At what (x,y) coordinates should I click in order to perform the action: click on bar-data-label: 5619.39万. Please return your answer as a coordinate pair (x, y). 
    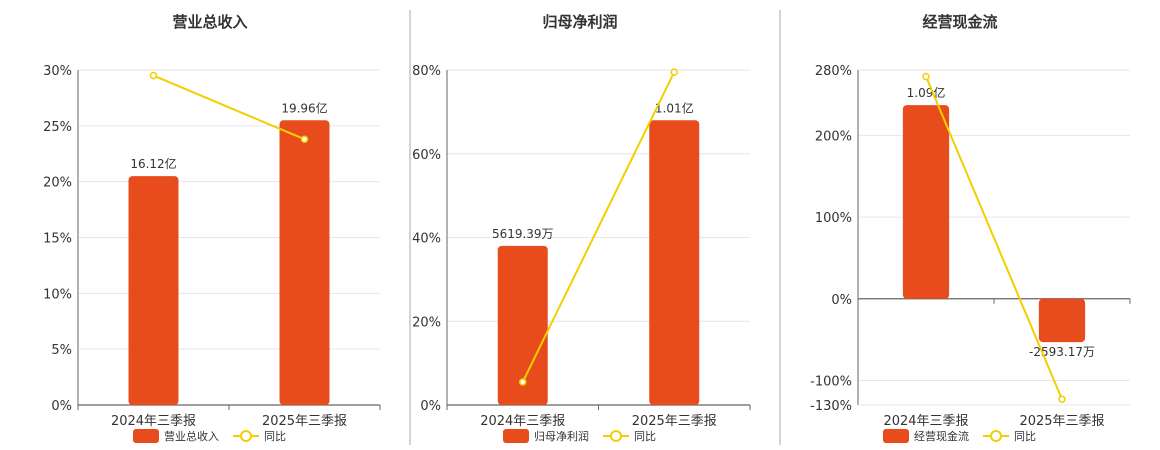
    Looking at the image, I should click on (523, 234).